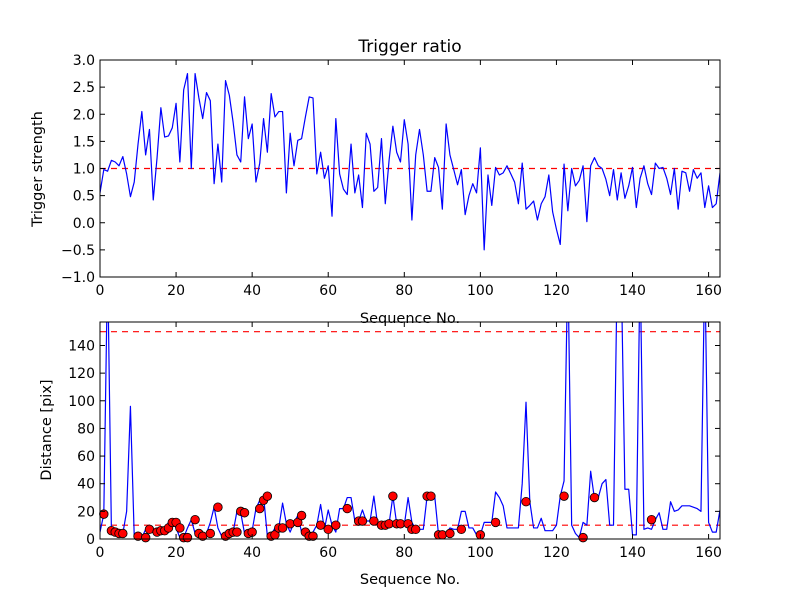  Describe the element at coordinates (404, 553) in the screenshot. I see `distance-x-tick-label: 80` at that location.